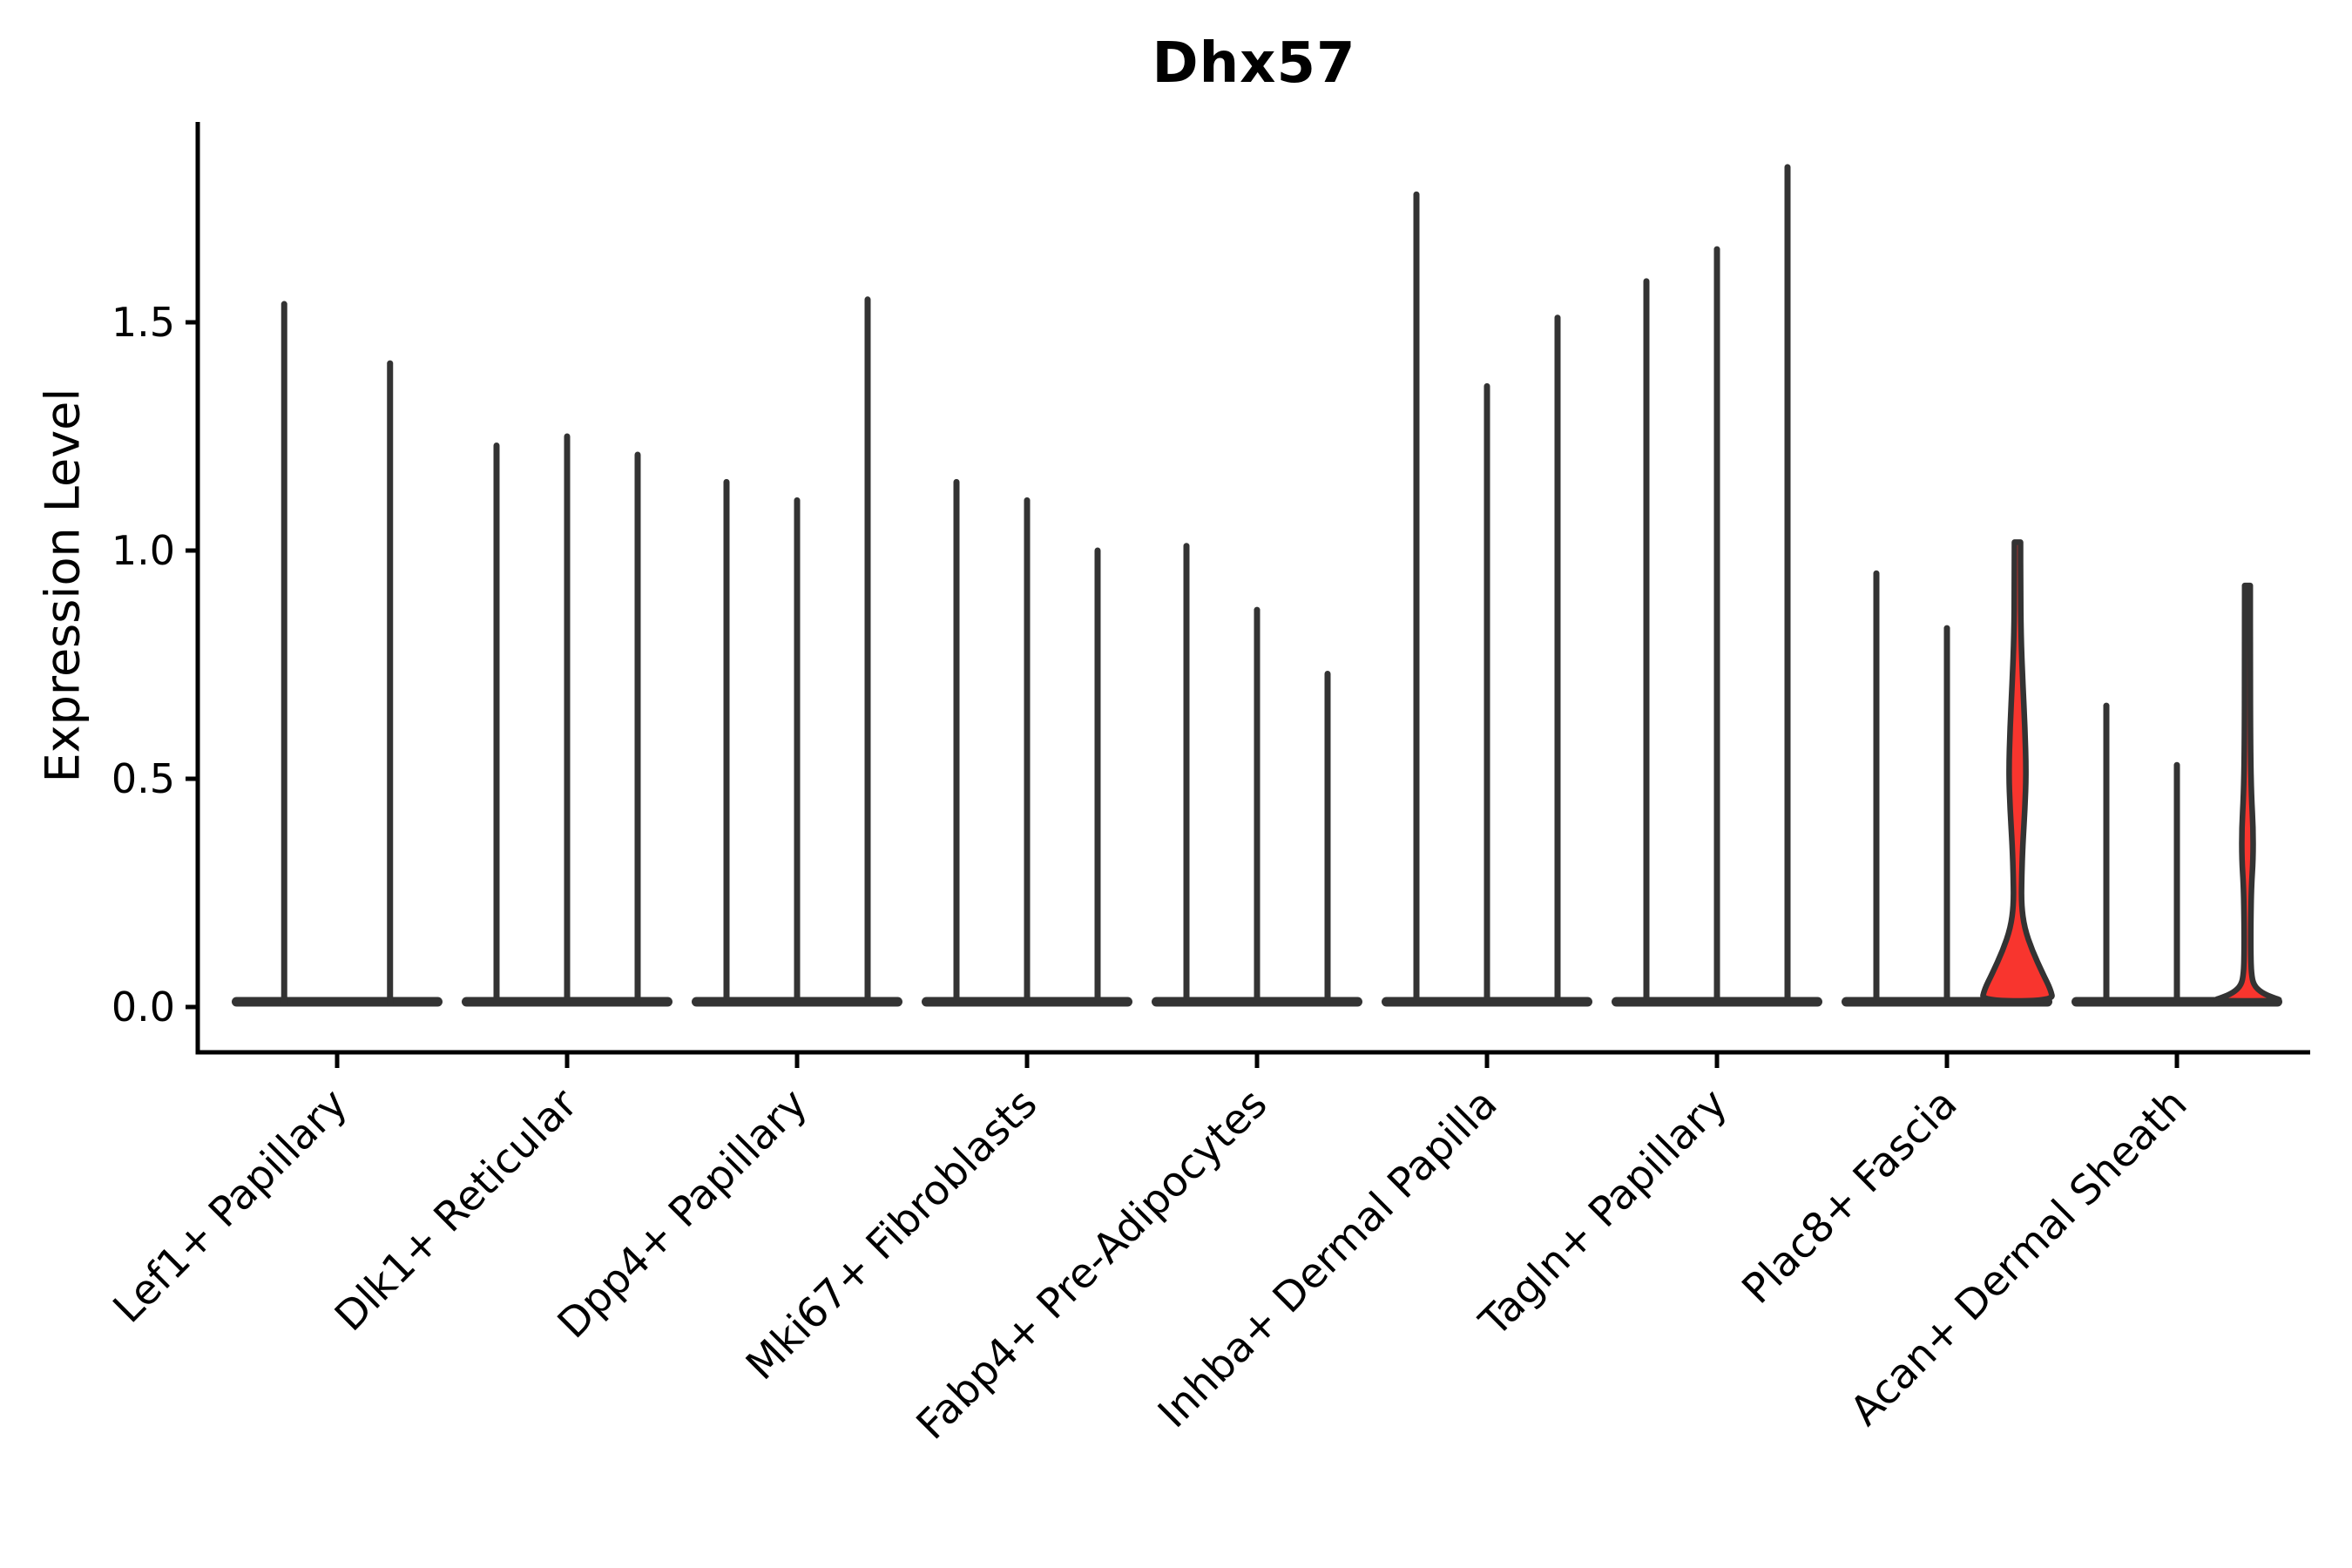 This screenshot has width=2352, height=1568. What do you see at coordinates (683, 1214) in the screenshot?
I see `x-tick-label: Dpp4+ Papillary` at bounding box center [683, 1214].